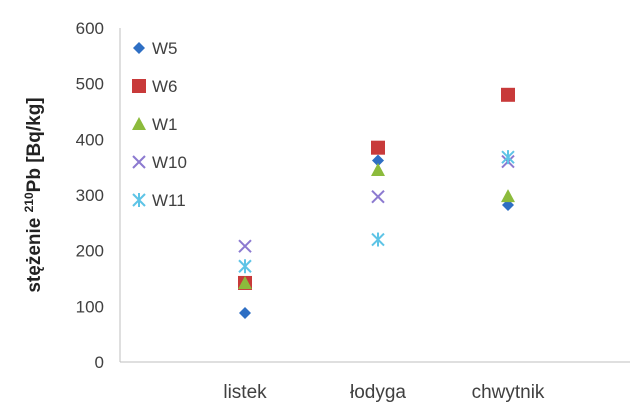 The width and height of the screenshot is (636, 408). What do you see at coordinates (508, 157) in the screenshot?
I see `point-w11-chwytnik` at bounding box center [508, 157].